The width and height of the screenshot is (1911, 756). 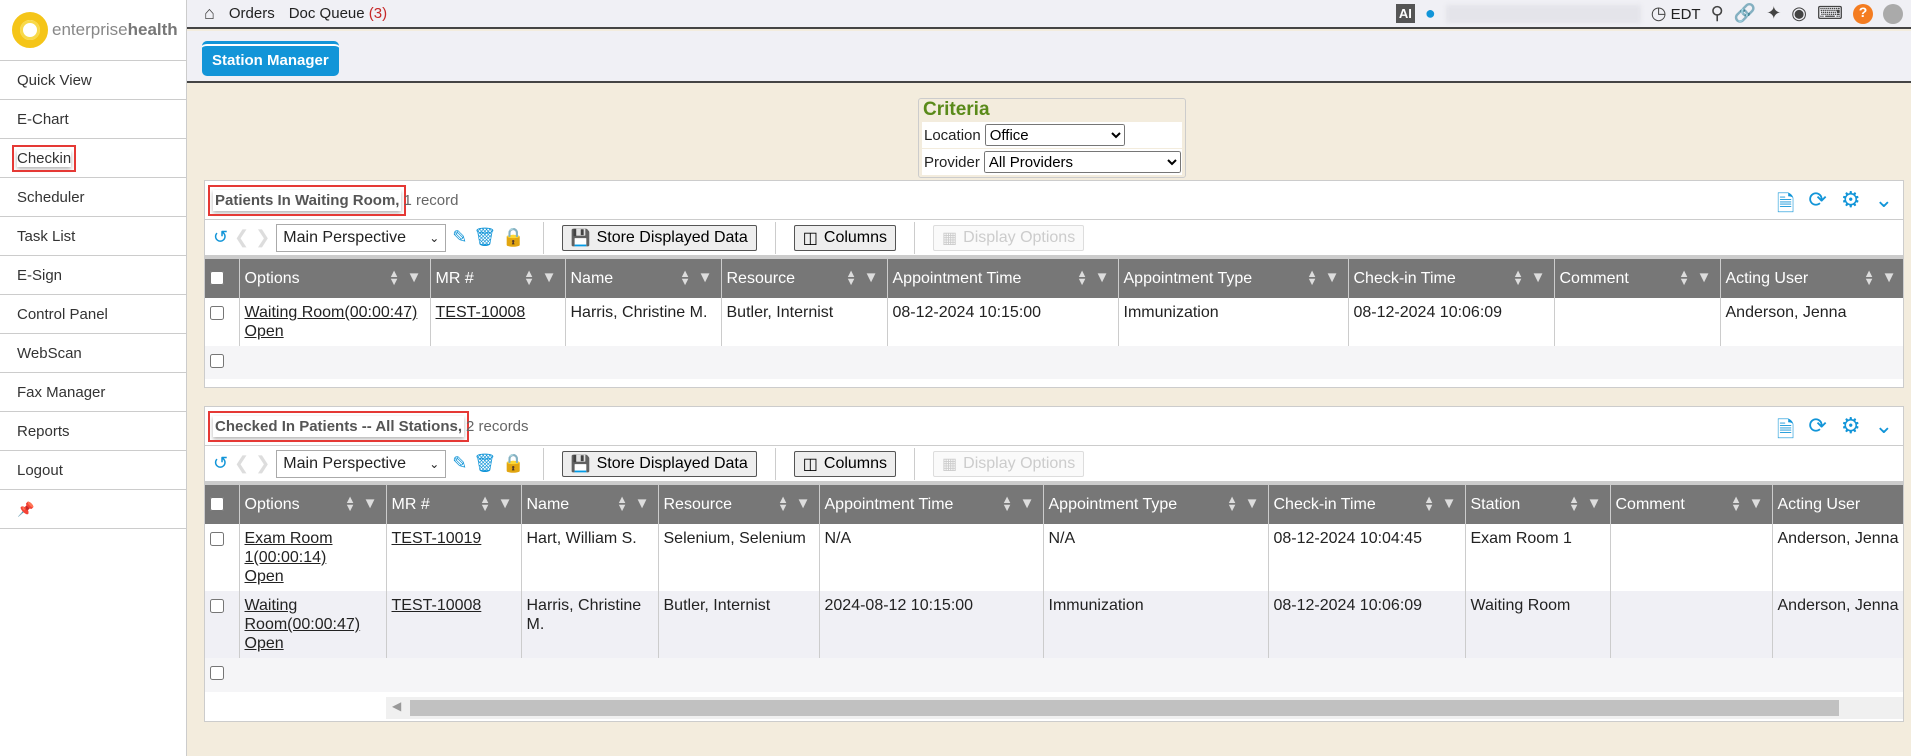 I want to click on sidebar-item-scheduler: Scheduler, so click(x=93, y=197).